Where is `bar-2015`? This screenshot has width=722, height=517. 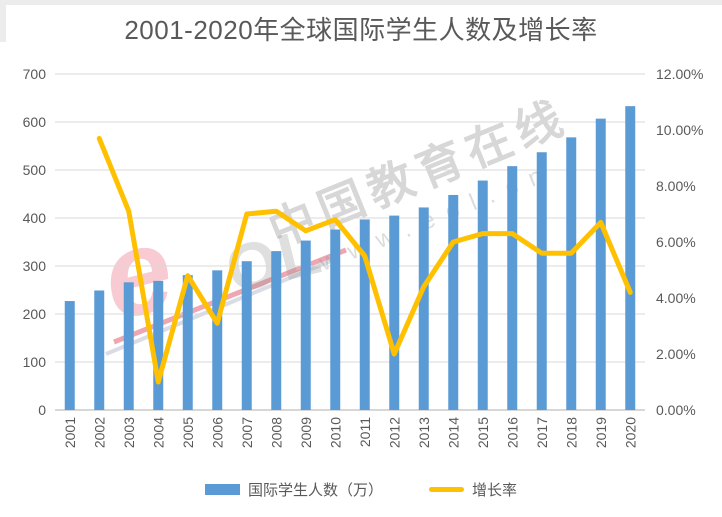
bar-2015 is located at coordinates (482, 295).